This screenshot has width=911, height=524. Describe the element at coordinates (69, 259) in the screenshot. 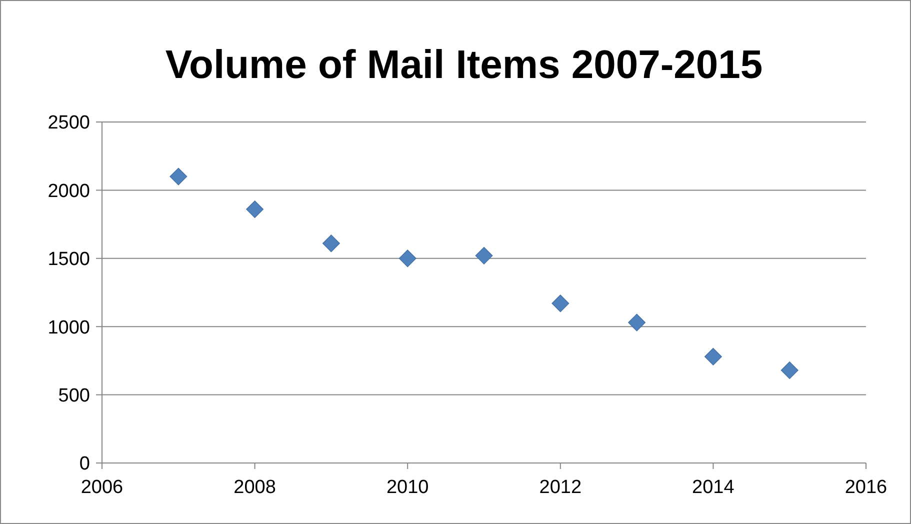

I see `y-tick-label: 1500` at that location.